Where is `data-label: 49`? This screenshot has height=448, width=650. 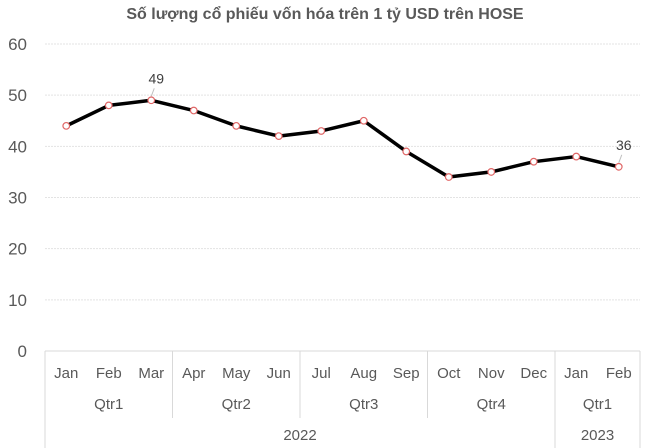
data-label: 49 is located at coordinates (156, 78).